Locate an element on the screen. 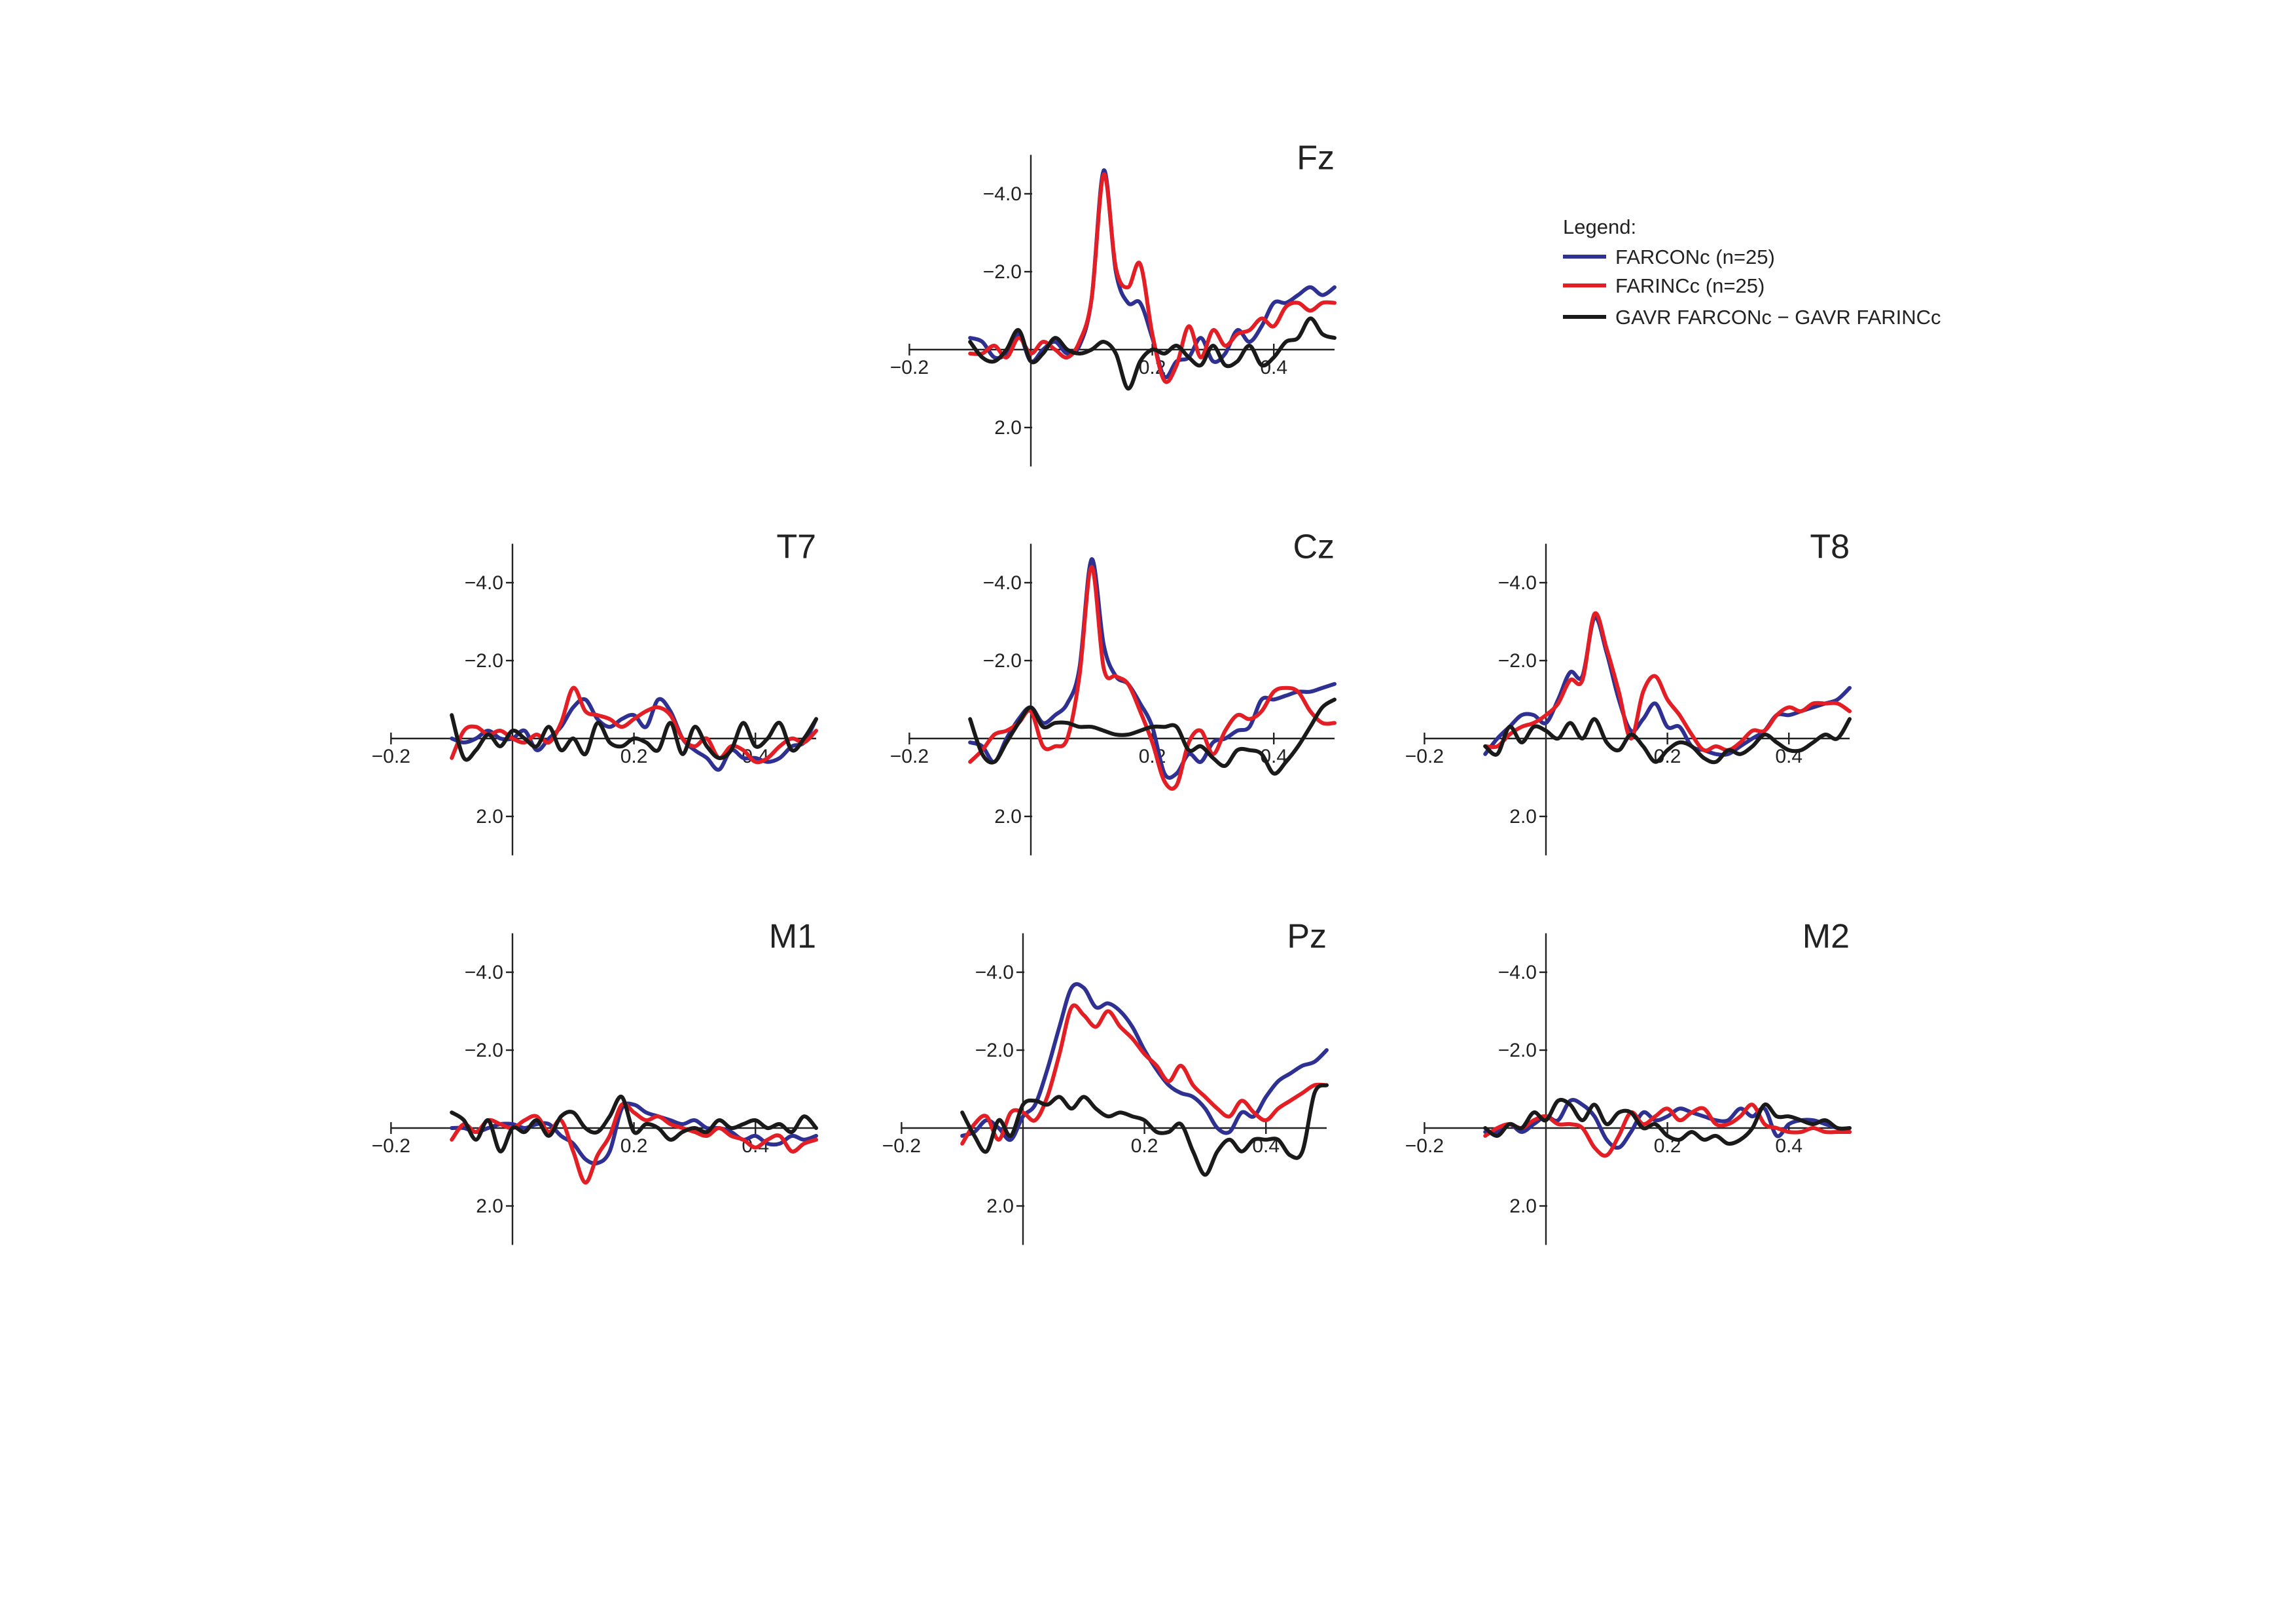 This screenshot has width=2296, height=1623. channel-label-m2: M2 is located at coordinates (1826, 936).